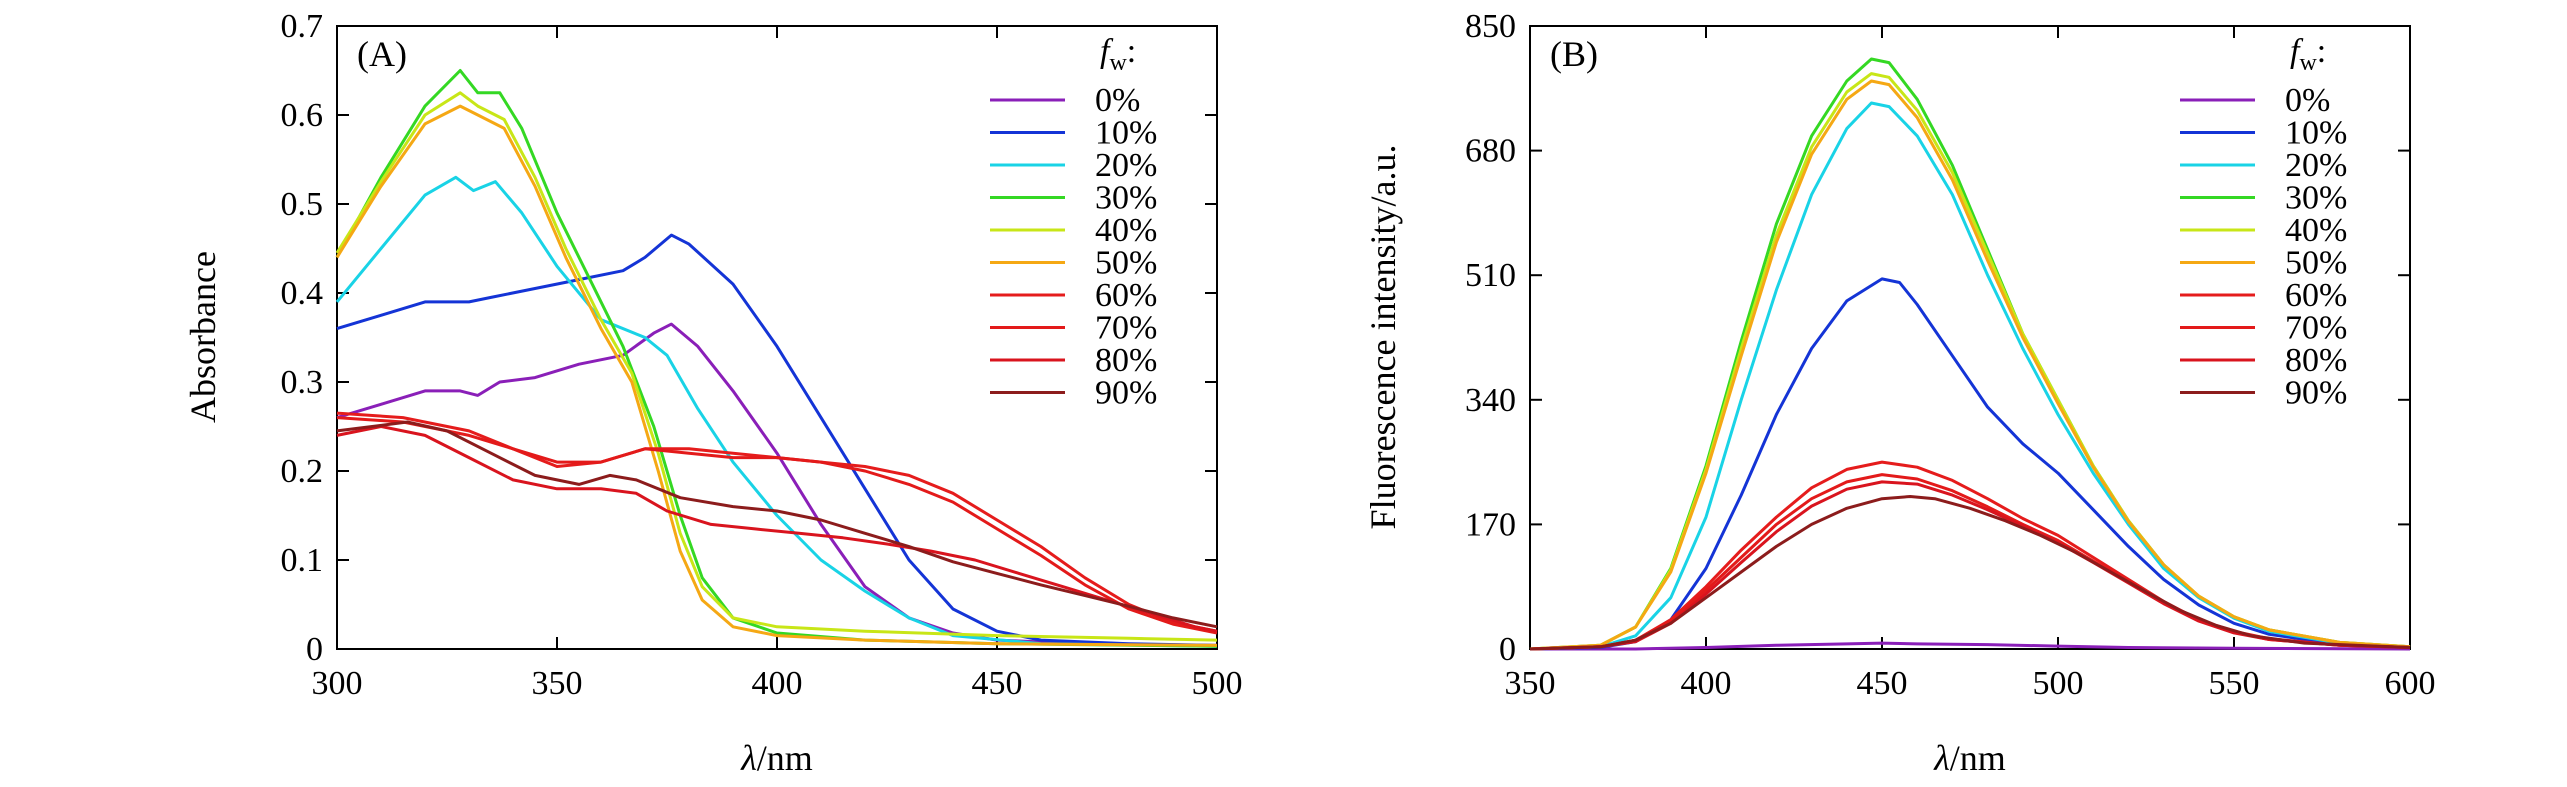 This screenshot has height=787, width=2567. What do you see at coordinates (1490, 151) in the screenshot?
I see `y-tick-label: 680` at bounding box center [1490, 151].